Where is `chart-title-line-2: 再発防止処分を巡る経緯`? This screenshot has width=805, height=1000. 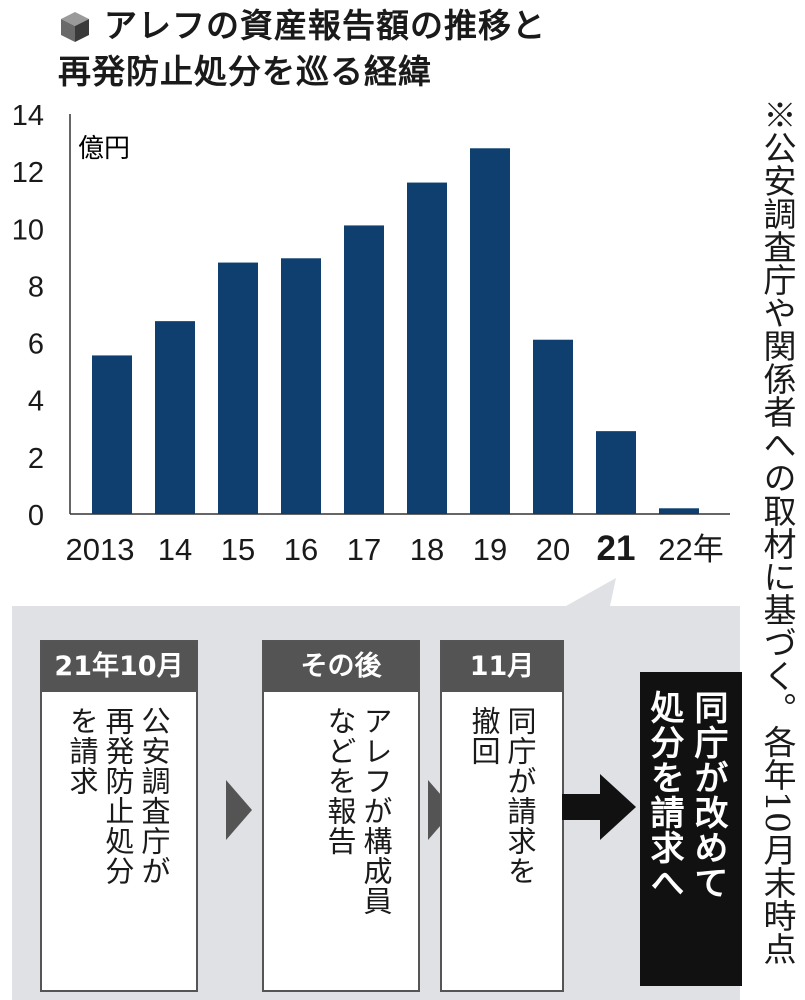 chart-title-line-2: 再発防止処分を巡る経緯 is located at coordinates (245, 71).